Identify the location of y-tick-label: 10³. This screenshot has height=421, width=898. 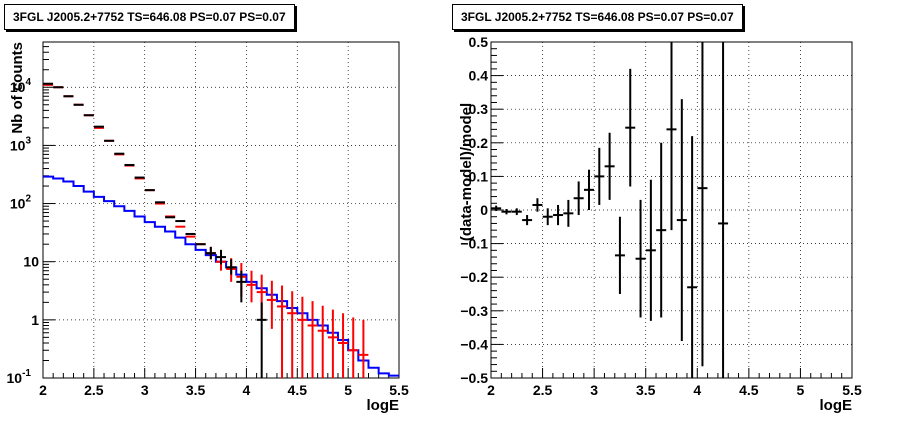
(21, 144).